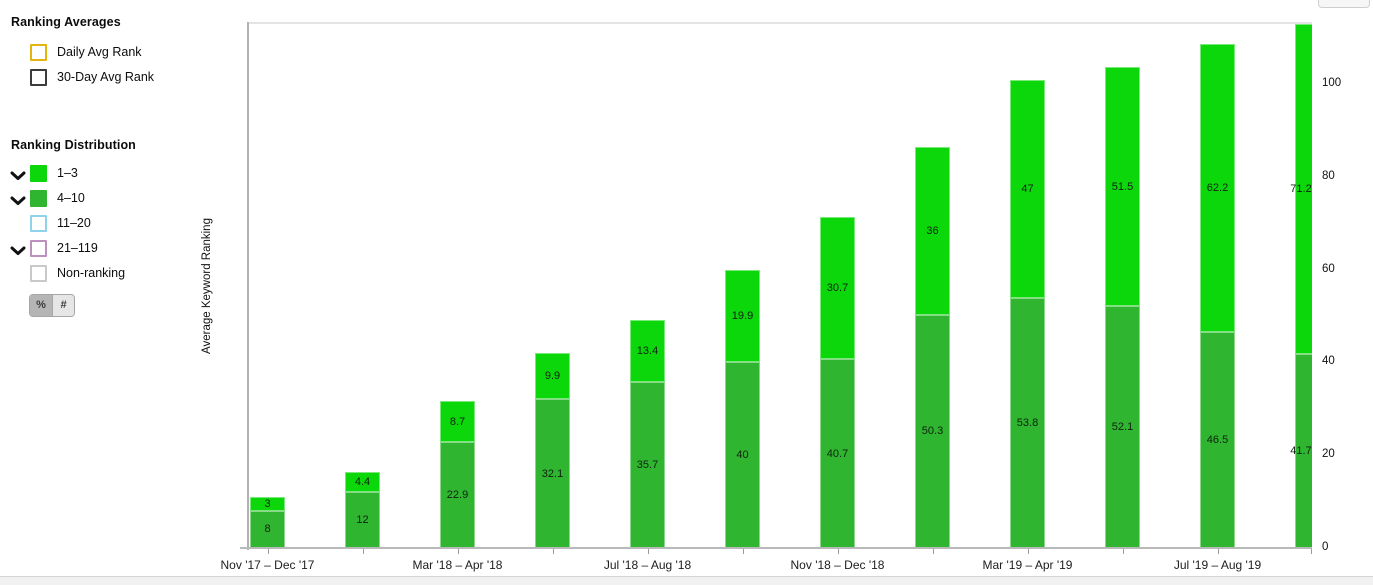 The height and width of the screenshot is (585, 1373). I want to click on bar-value-label: 41.7, so click(1301, 451).